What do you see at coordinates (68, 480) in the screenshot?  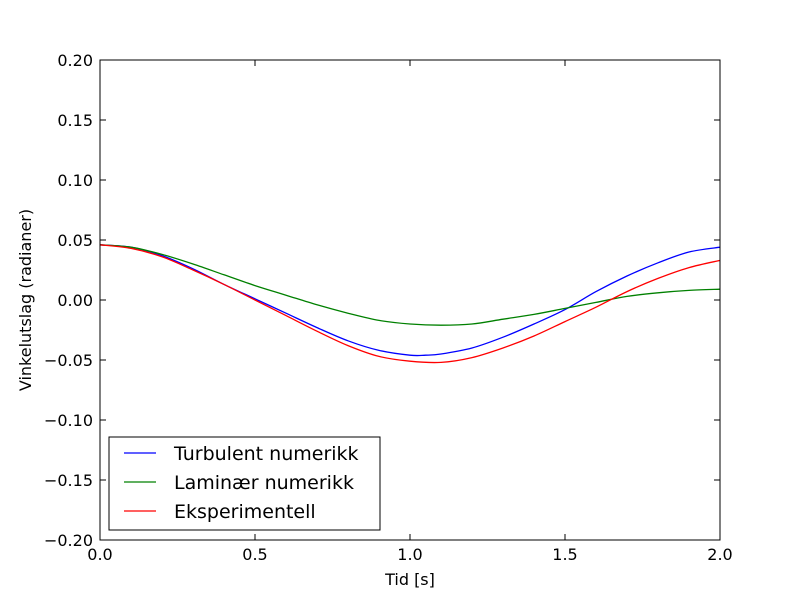 I see `y-tick-label: −0.15` at bounding box center [68, 480].